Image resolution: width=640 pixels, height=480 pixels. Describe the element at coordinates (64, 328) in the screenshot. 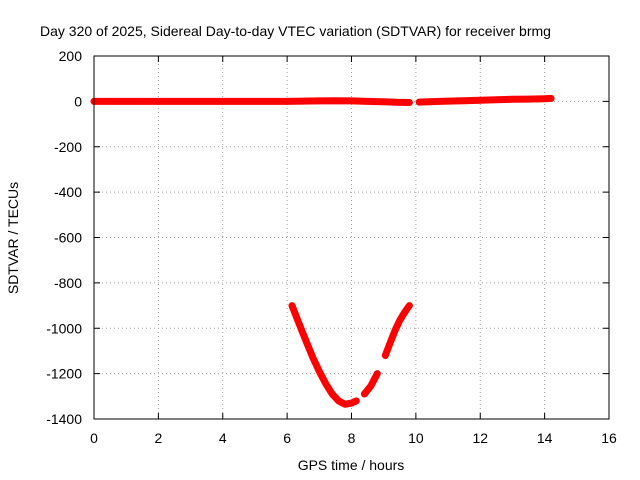

I see `y-tick-label: -1000` at that location.